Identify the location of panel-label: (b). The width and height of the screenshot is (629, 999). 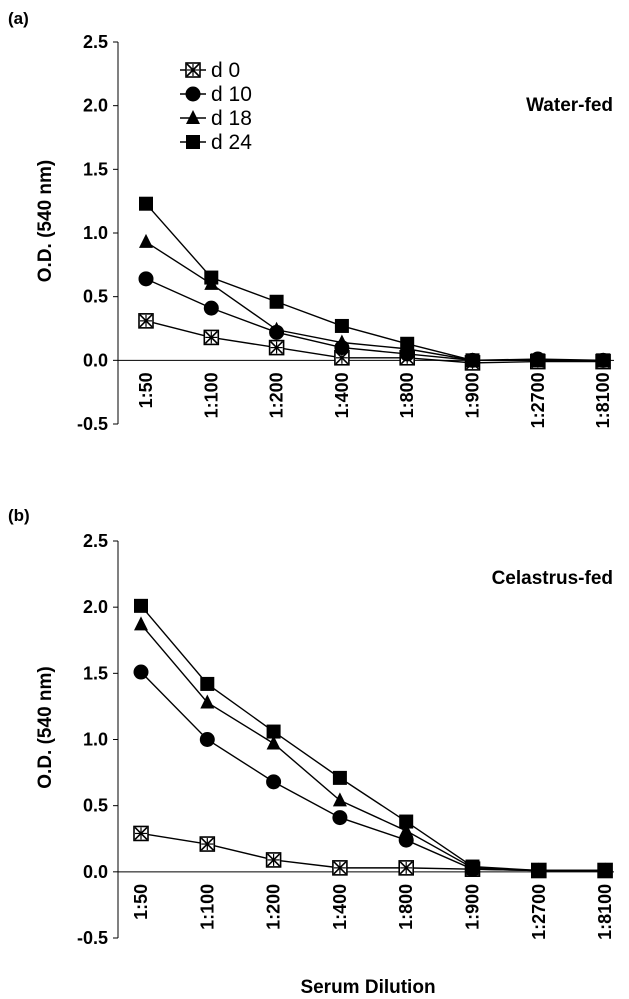
(19, 515).